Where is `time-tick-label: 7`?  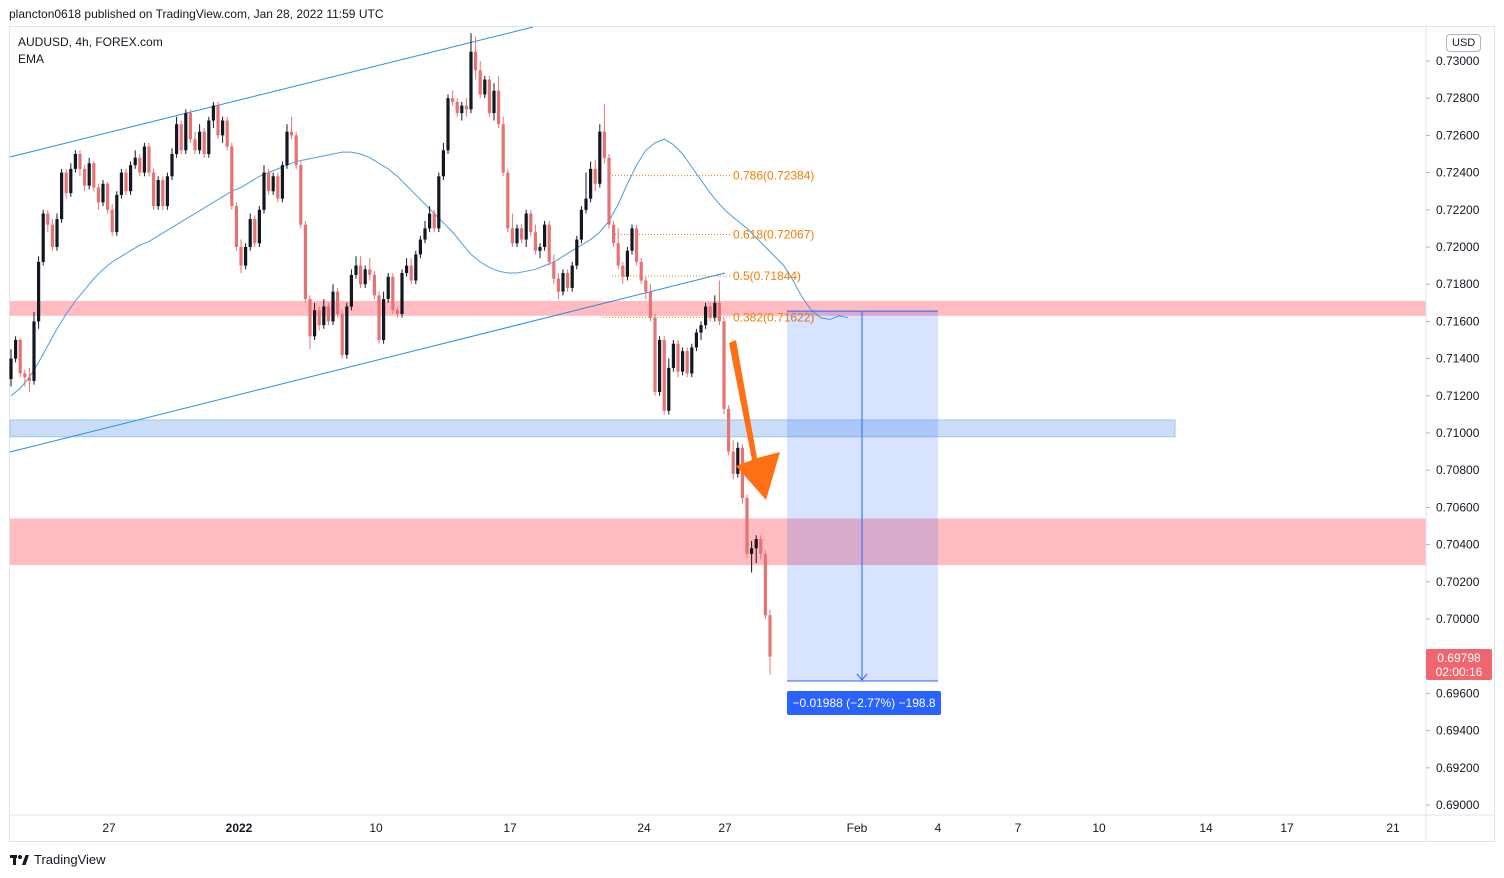
time-tick-label: 7 is located at coordinates (1018, 828).